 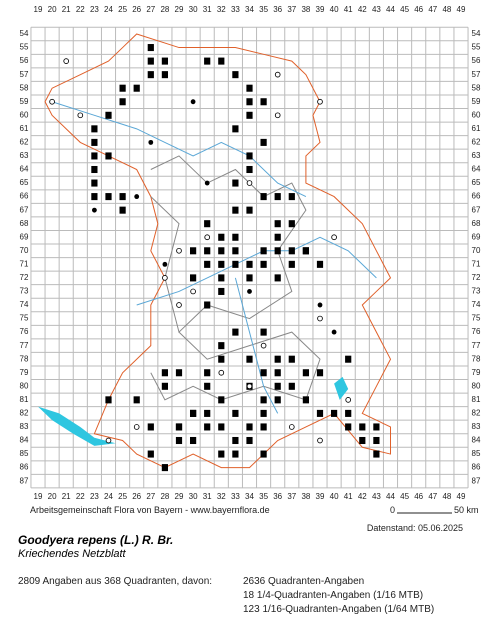 I want to click on x-label: 31, so click(x=207, y=496).